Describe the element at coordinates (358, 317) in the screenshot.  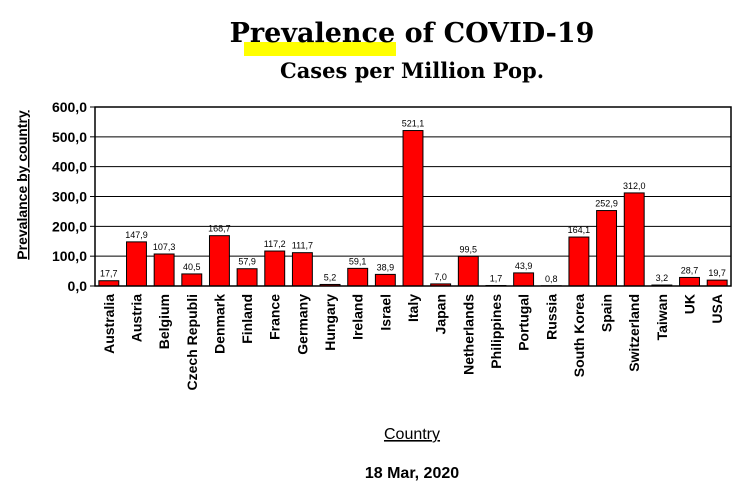
I see `x-tick-label: Ireland` at that location.